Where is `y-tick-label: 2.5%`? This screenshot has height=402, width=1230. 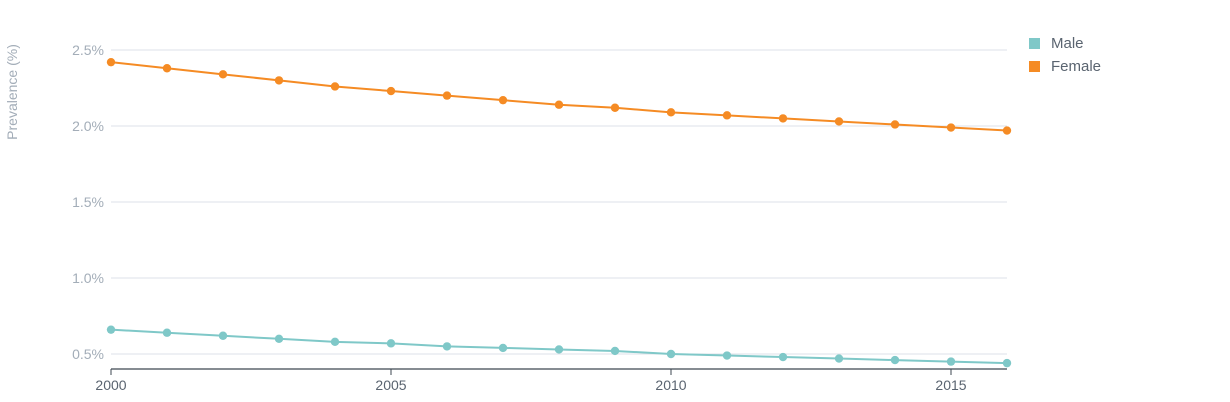
y-tick-label: 2.5% is located at coordinates (88, 50).